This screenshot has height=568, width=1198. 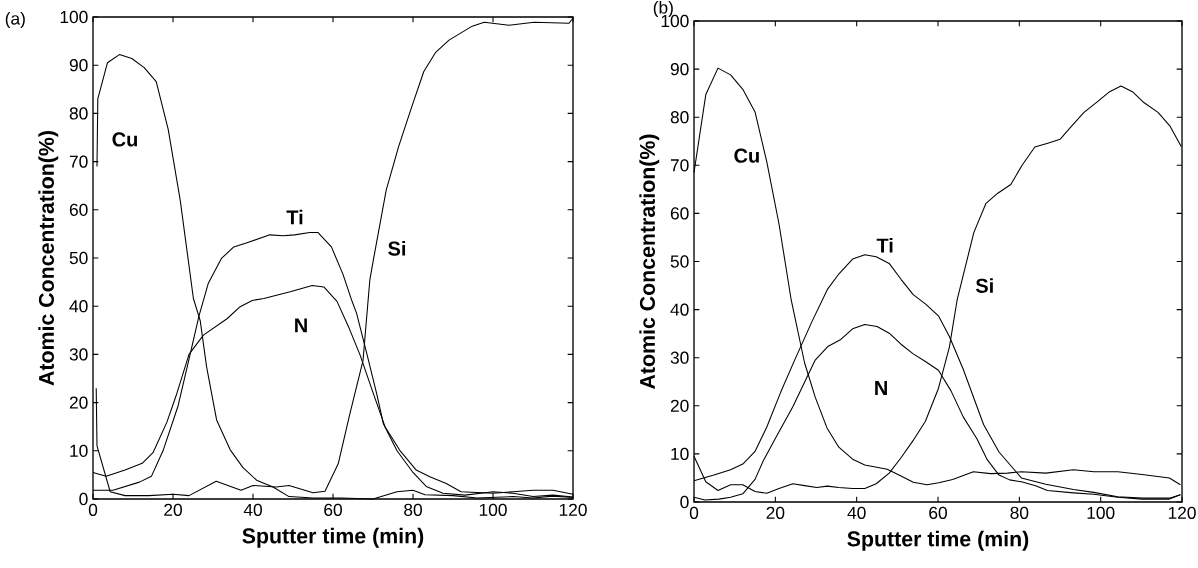 I want to click on chart-title: (a), so click(x=15, y=20).